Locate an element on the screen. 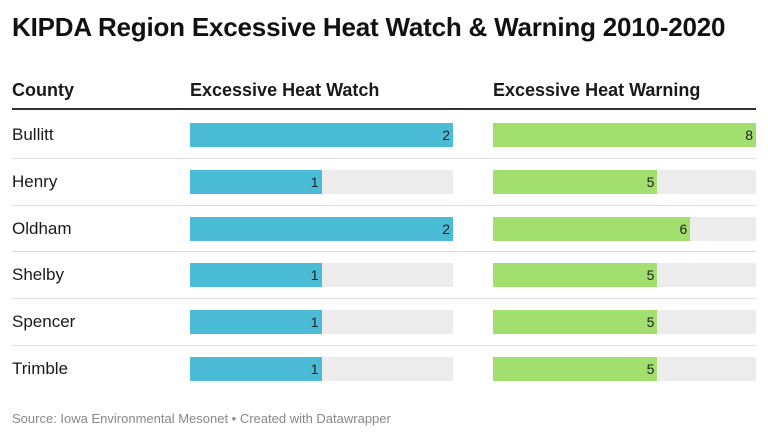 The height and width of the screenshot is (440, 768). county-label: Trimble is located at coordinates (40, 368).